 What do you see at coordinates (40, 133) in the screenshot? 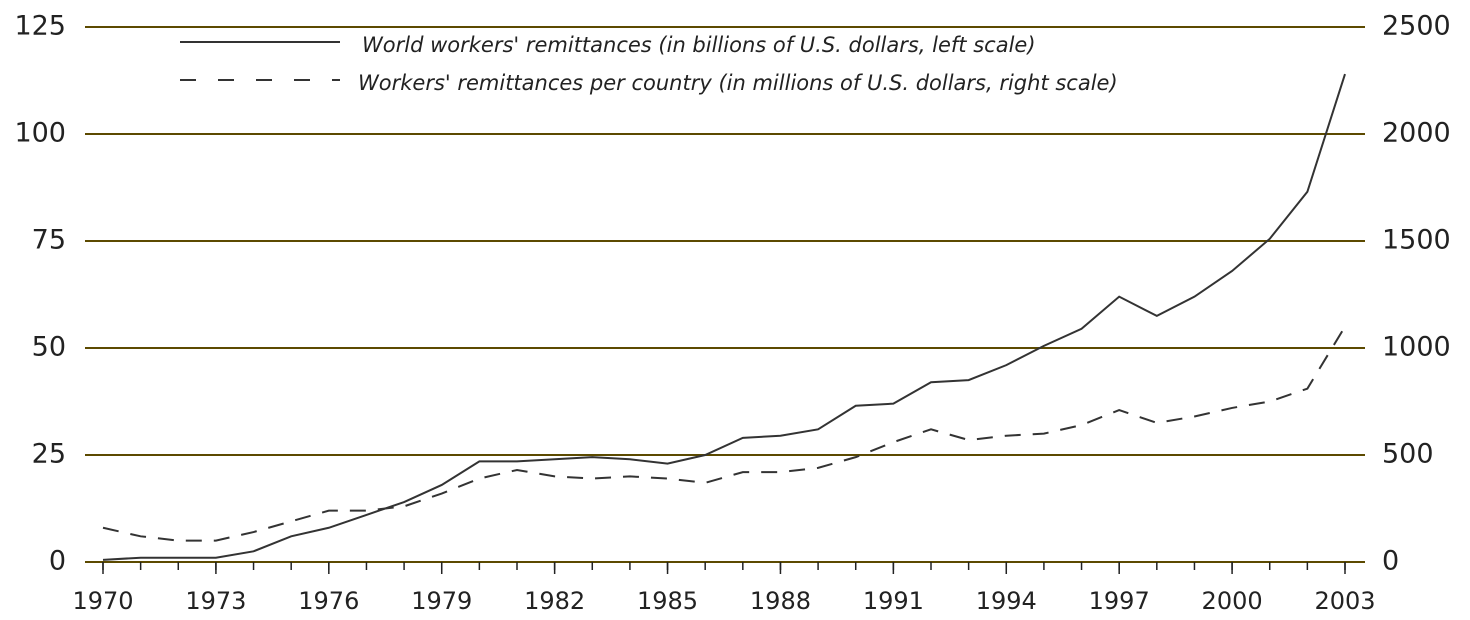
I see `y-tick-label: 100` at bounding box center [40, 133].